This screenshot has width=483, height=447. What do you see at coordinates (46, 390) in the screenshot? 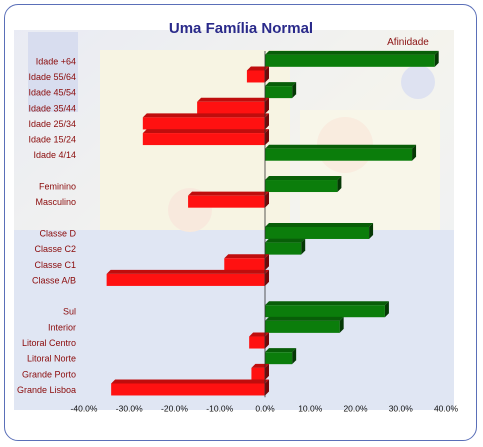
I see `category-label: Grande Lisboa` at bounding box center [46, 390].